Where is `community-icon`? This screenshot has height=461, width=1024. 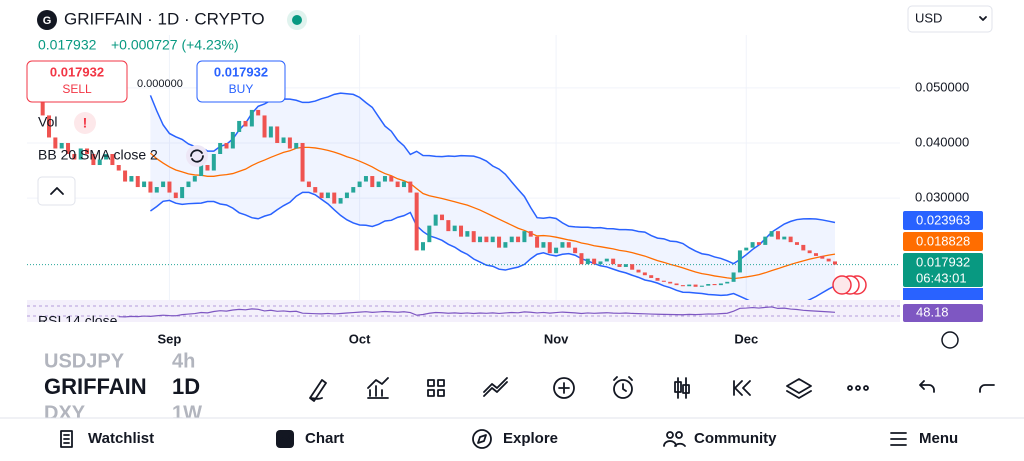 community-icon is located at coordinates (679, 435).